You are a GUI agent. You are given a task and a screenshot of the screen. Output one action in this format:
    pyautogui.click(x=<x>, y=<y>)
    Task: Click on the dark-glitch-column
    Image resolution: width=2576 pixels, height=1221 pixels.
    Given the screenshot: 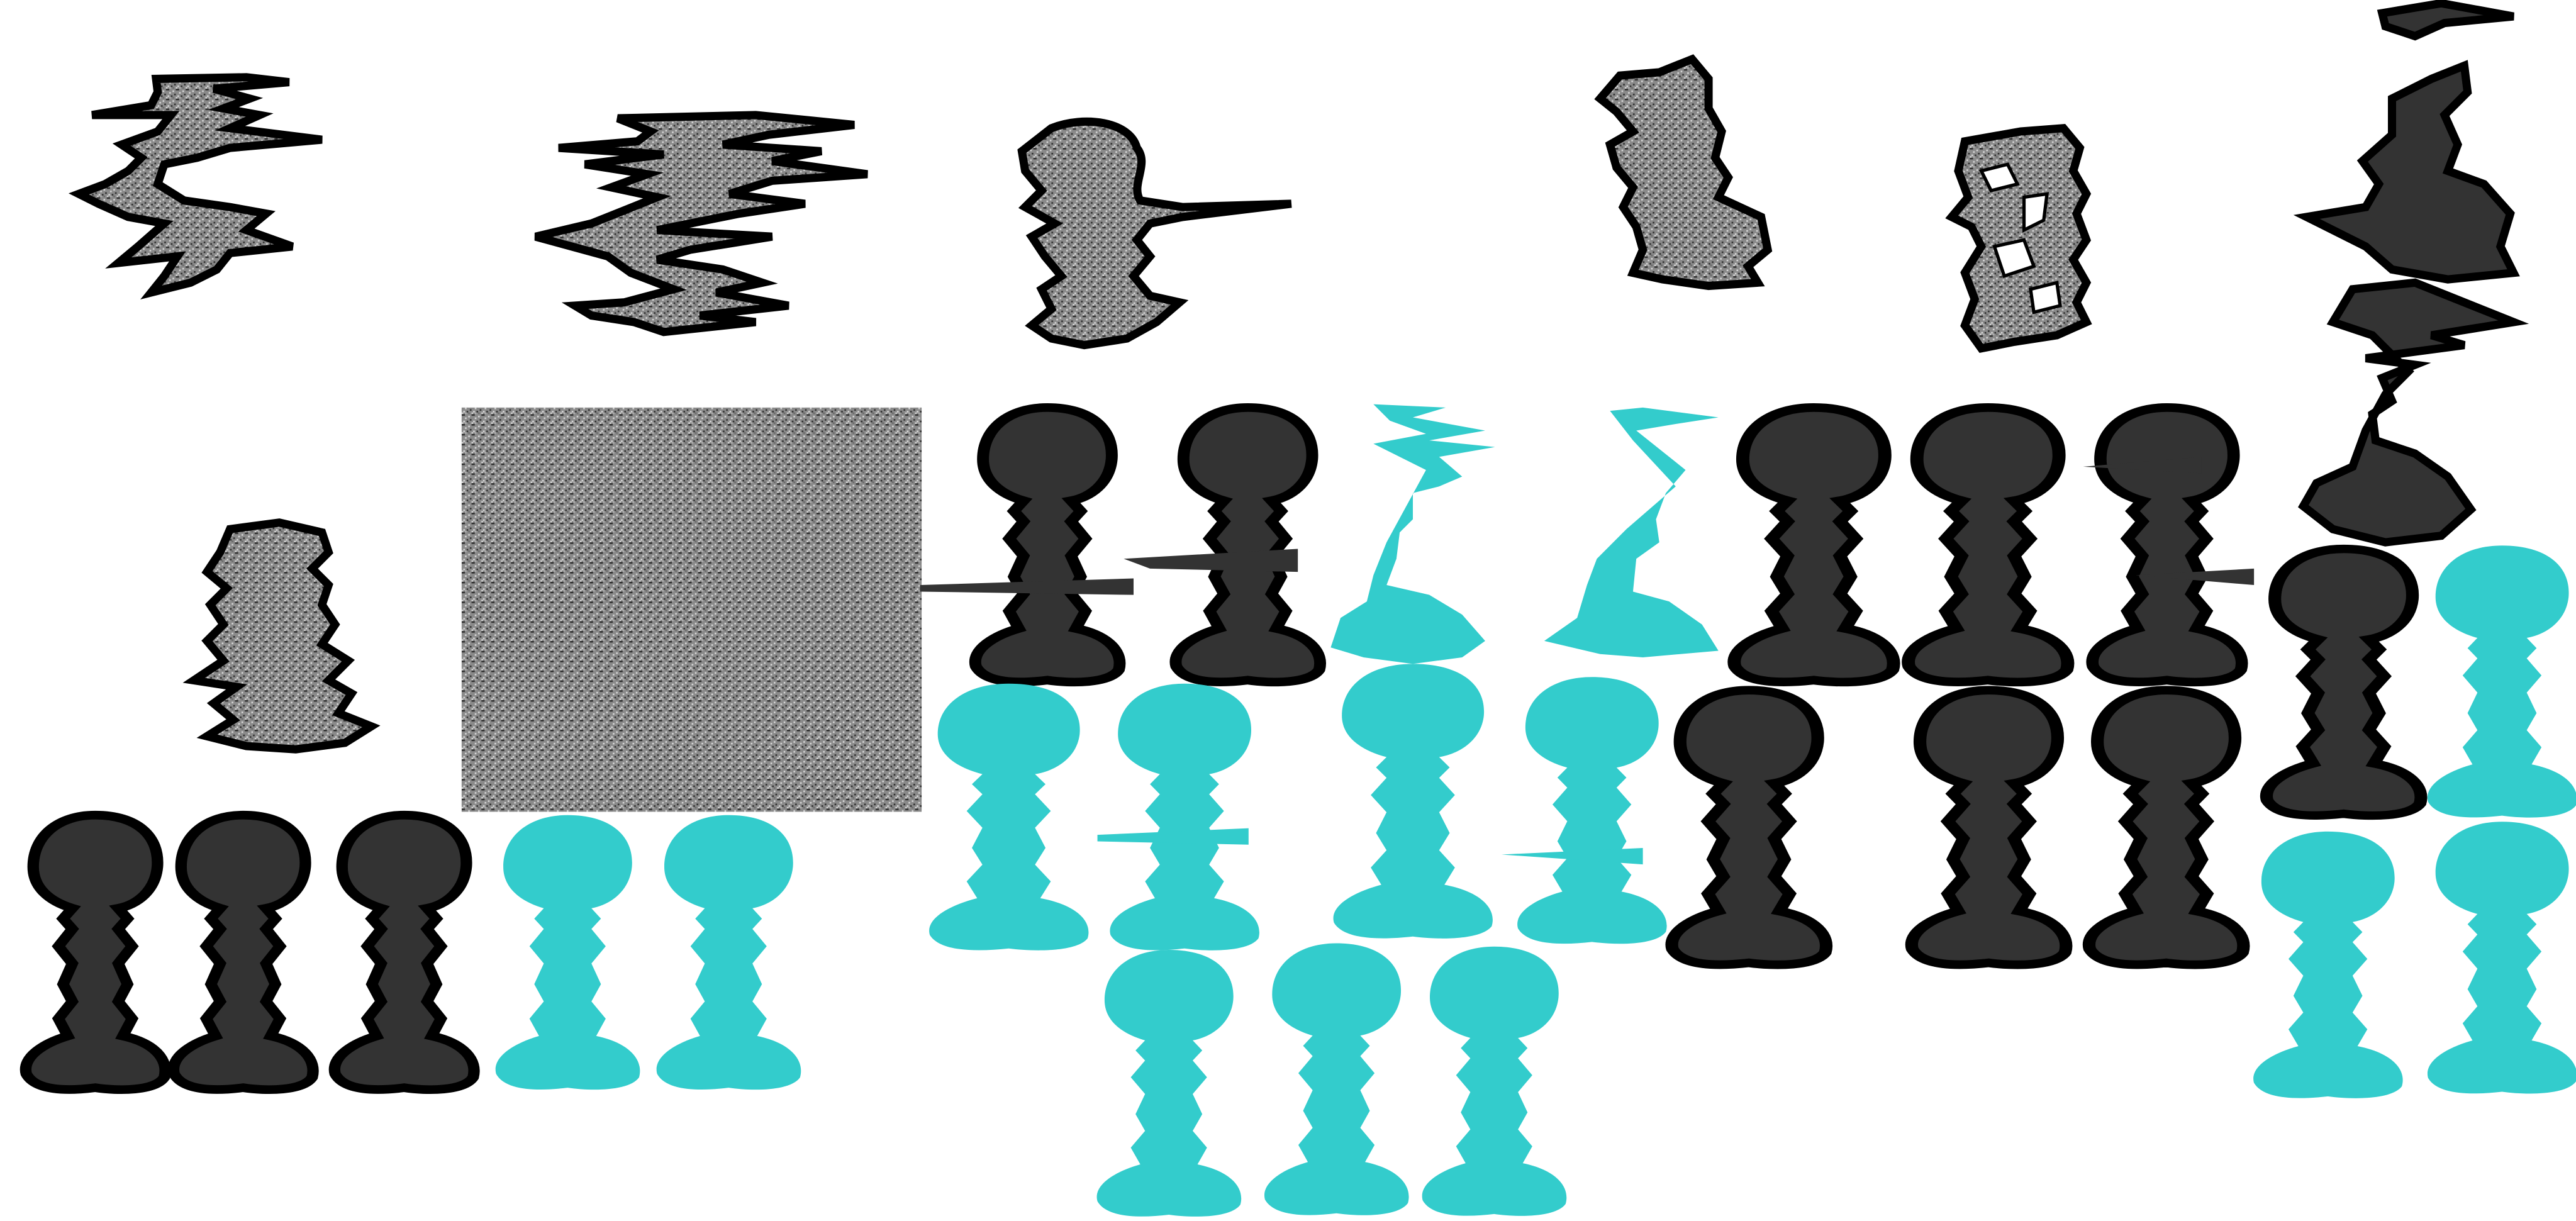 What is the action you would take?
    pyautogui.click(x=2413, y=412)
    